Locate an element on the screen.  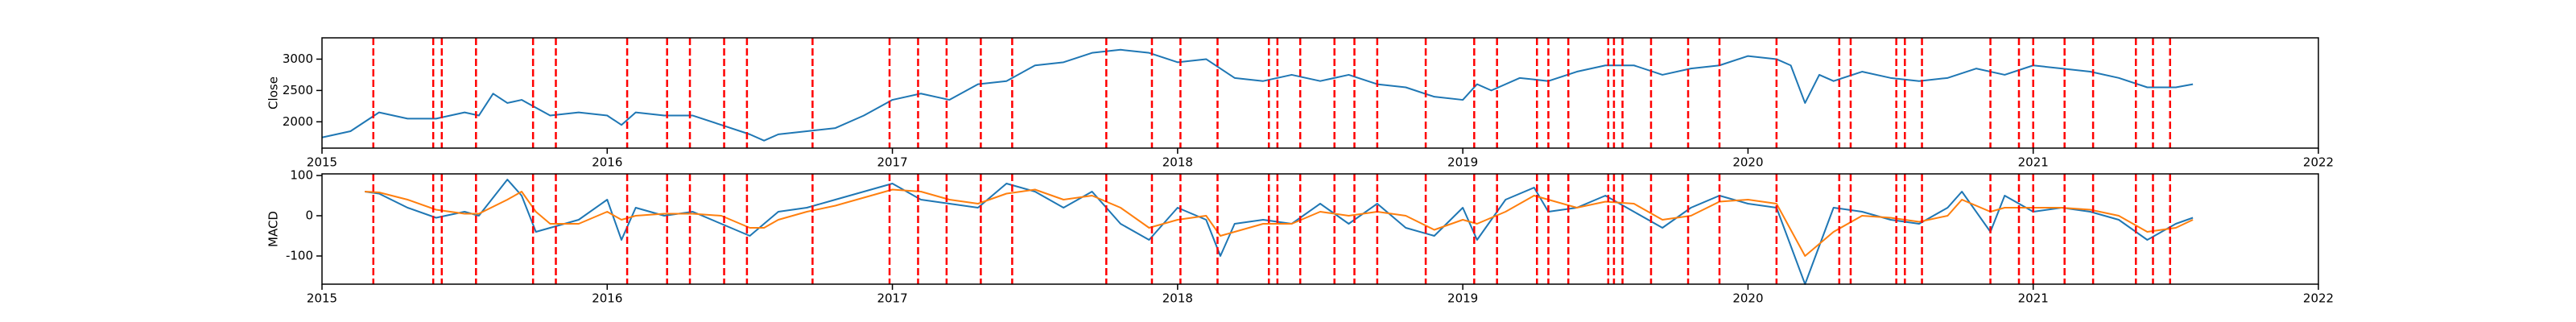
y-tick-label: 100 is located at coordinates (301, 175).